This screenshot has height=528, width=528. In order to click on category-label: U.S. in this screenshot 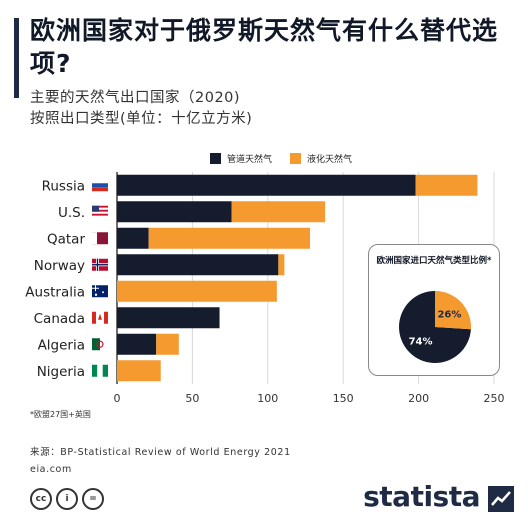, I will do `click(71, 213)`.